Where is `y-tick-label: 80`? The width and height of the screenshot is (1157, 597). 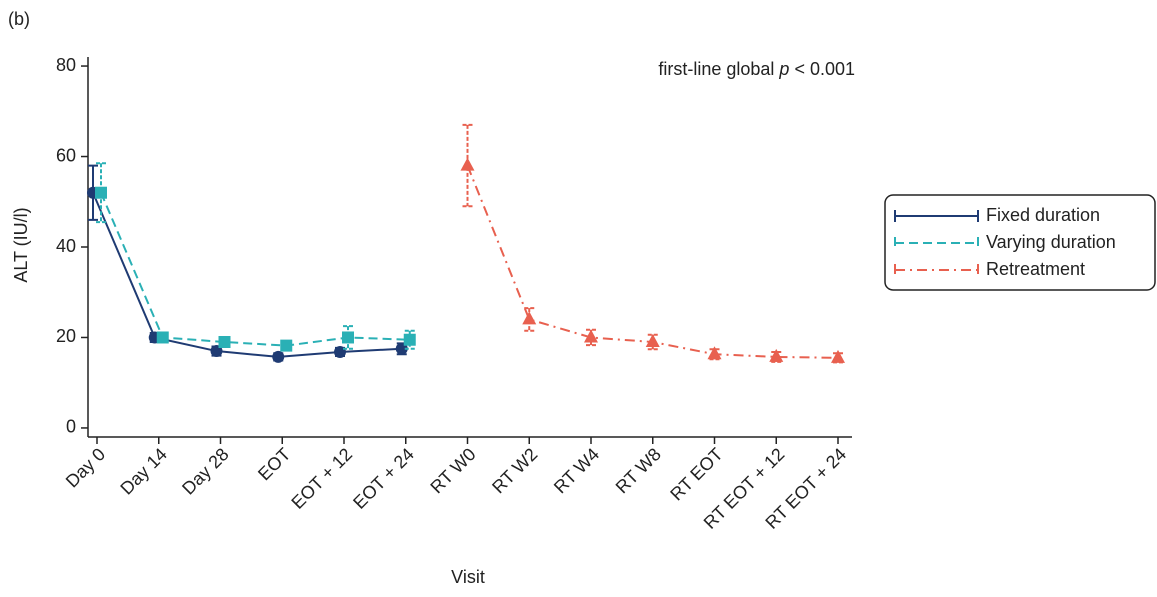 y-tick-label: 80 is located at coordinates (66, 65).